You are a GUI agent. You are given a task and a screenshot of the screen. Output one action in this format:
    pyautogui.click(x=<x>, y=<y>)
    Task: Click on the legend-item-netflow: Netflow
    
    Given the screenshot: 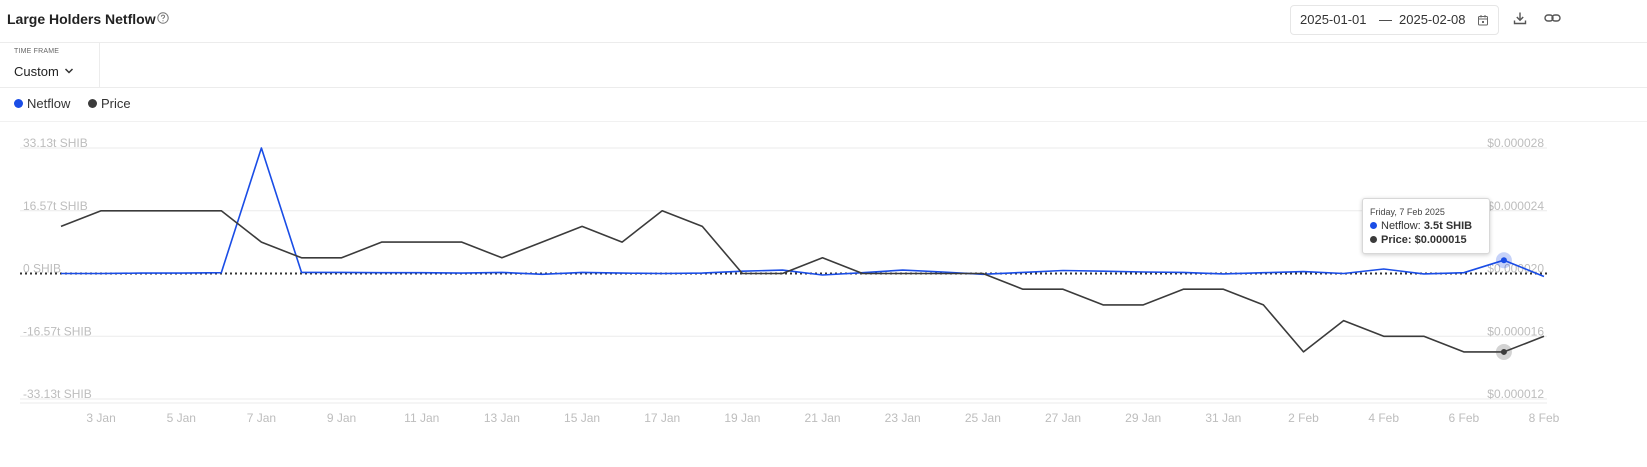 What is the action you would take?
    pyautogui.click(x=42, y=103)
    